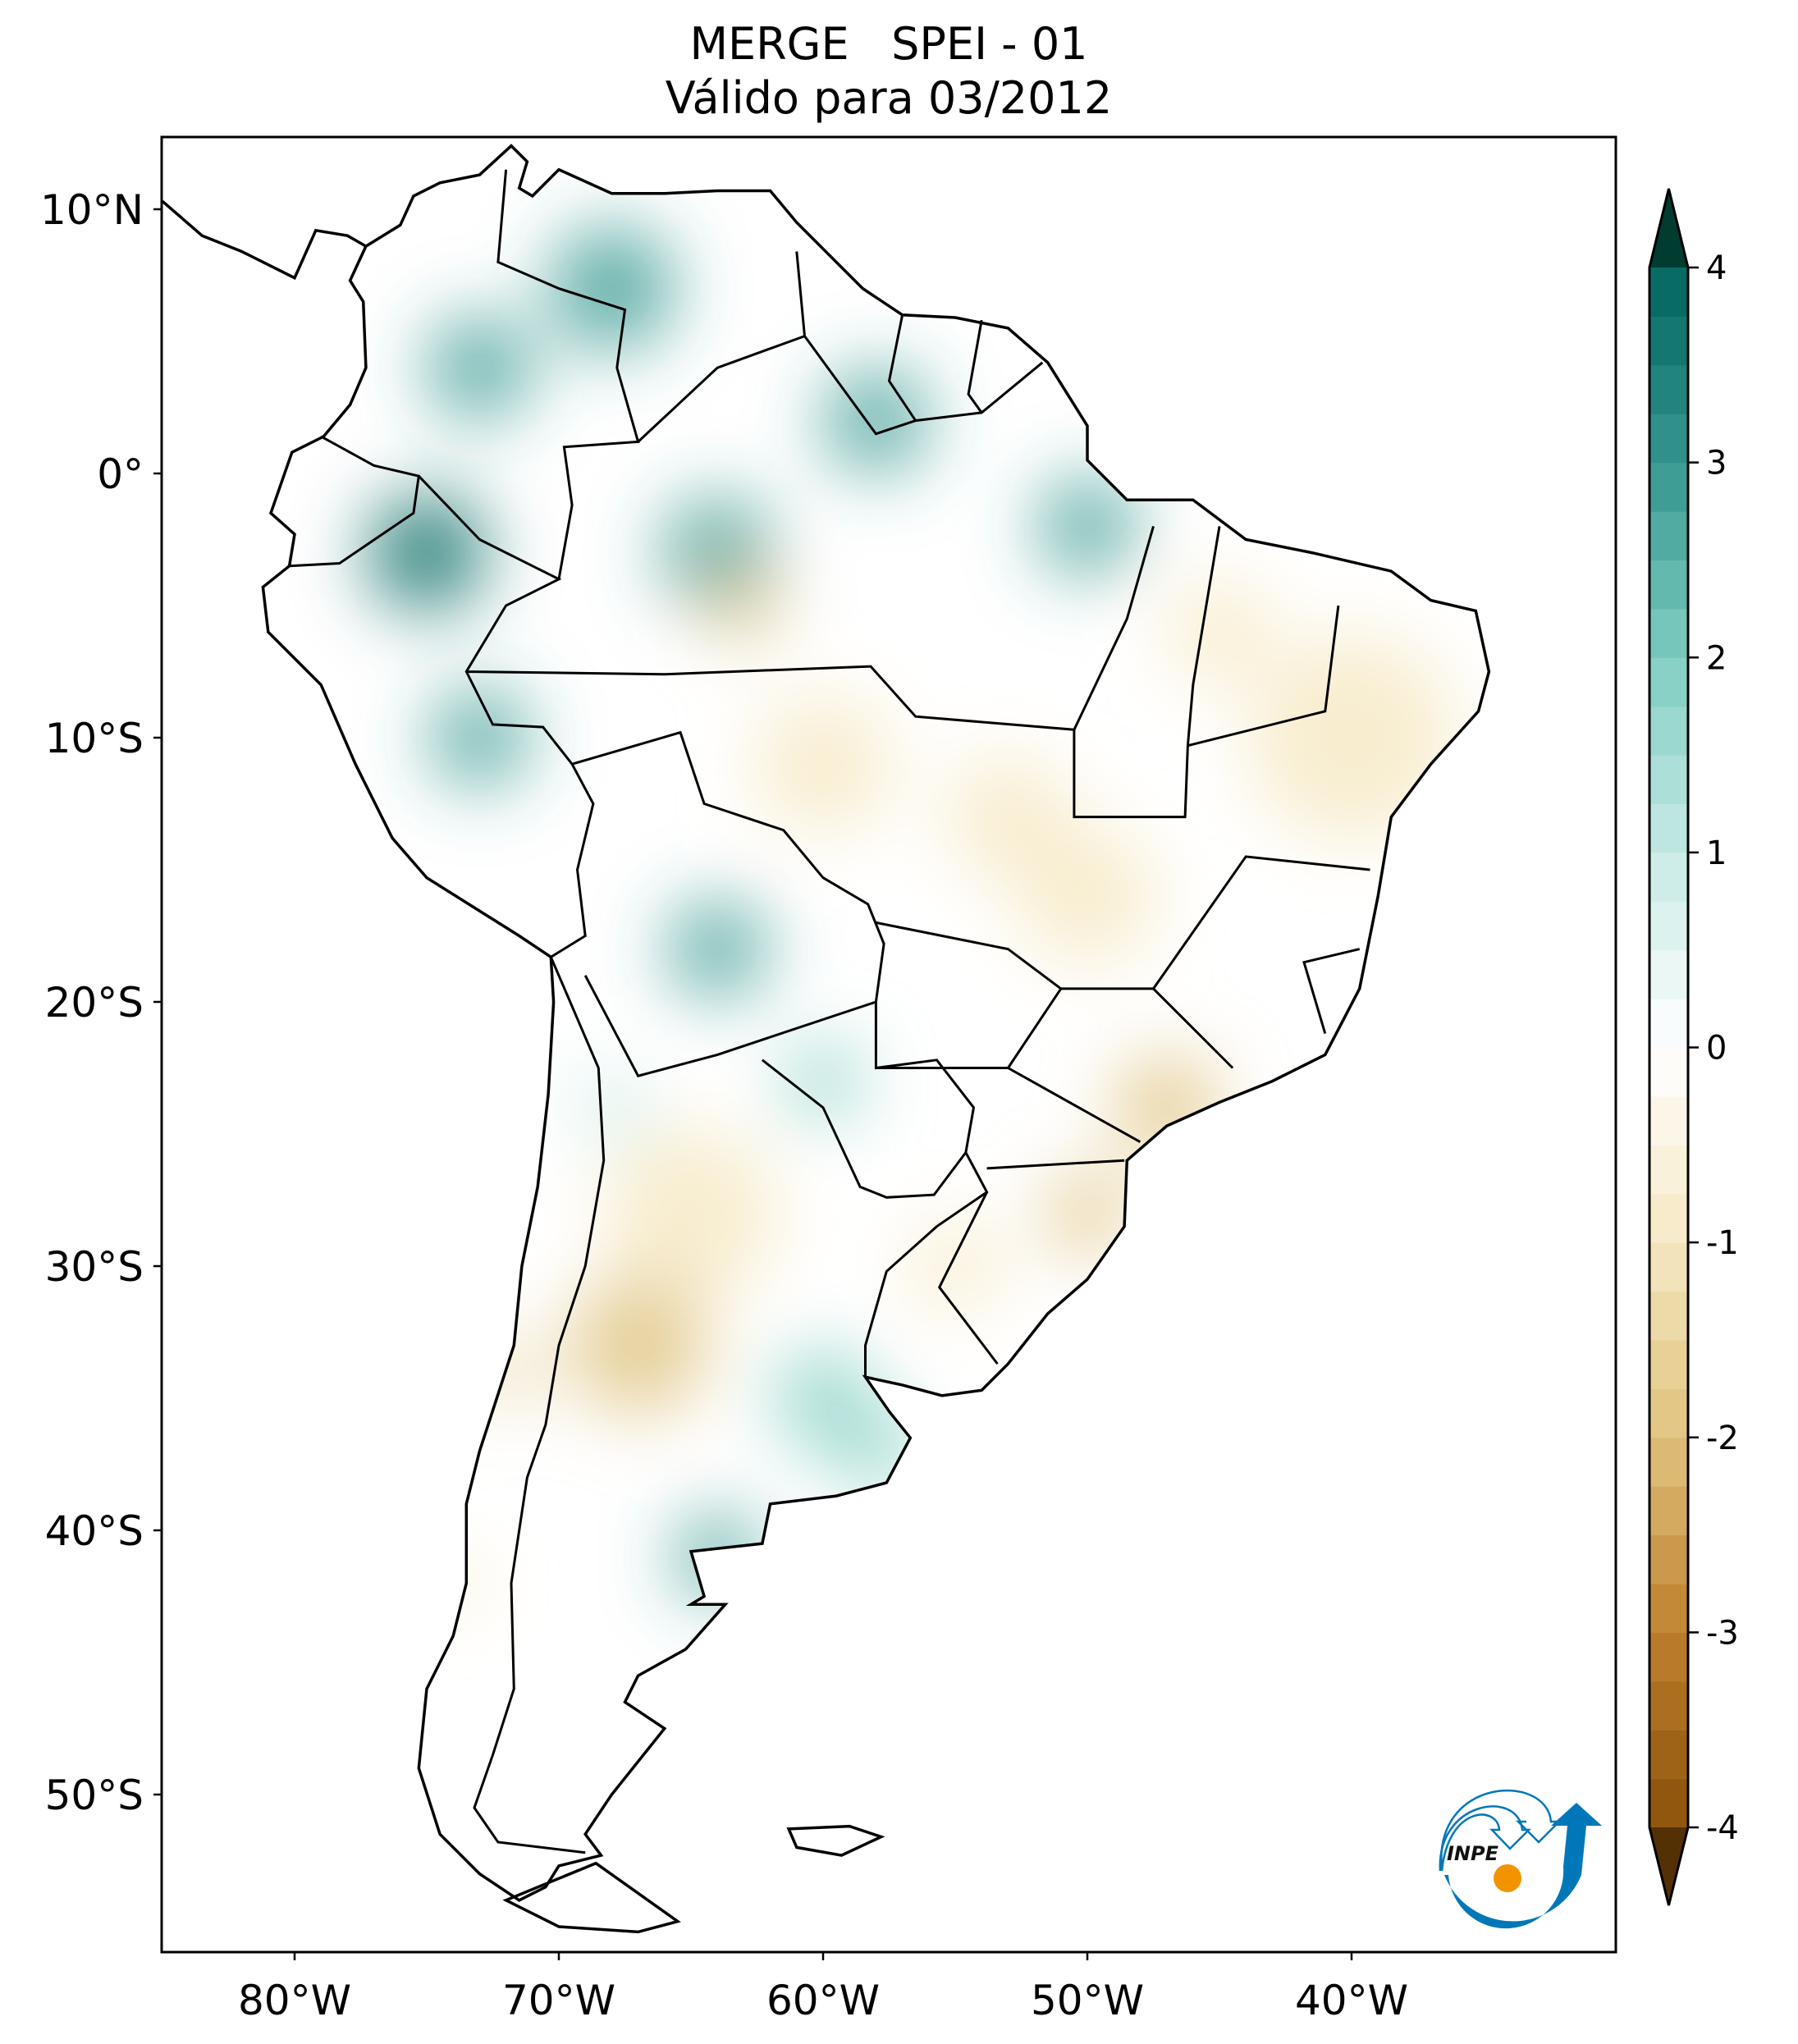 Image resolution: width=1798 pixels, height=2044 pixels. What do you see at coordinates (94, 1267) in the screenshot?
I see `lat-tick-label: 30°S` at bounding box center [94, 1267].